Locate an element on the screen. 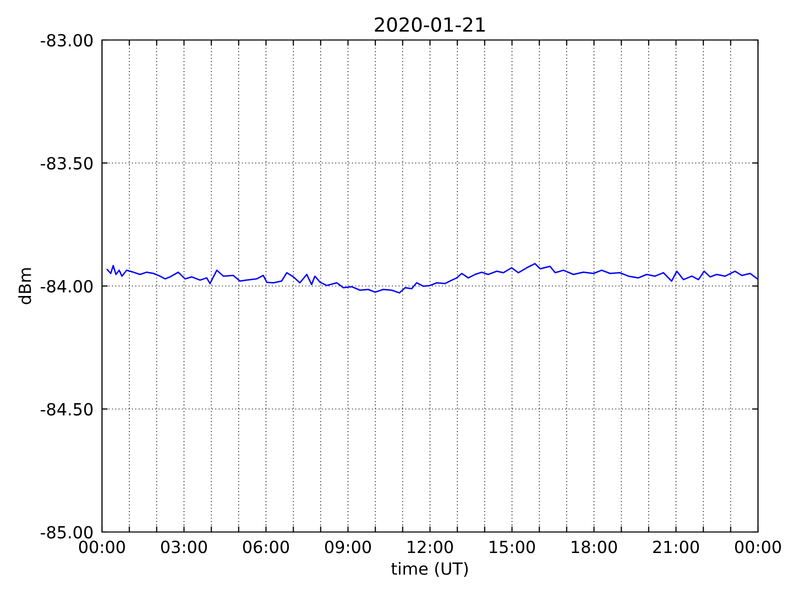  y-tick-label: -84.50 is located at coordinates (66, 409).